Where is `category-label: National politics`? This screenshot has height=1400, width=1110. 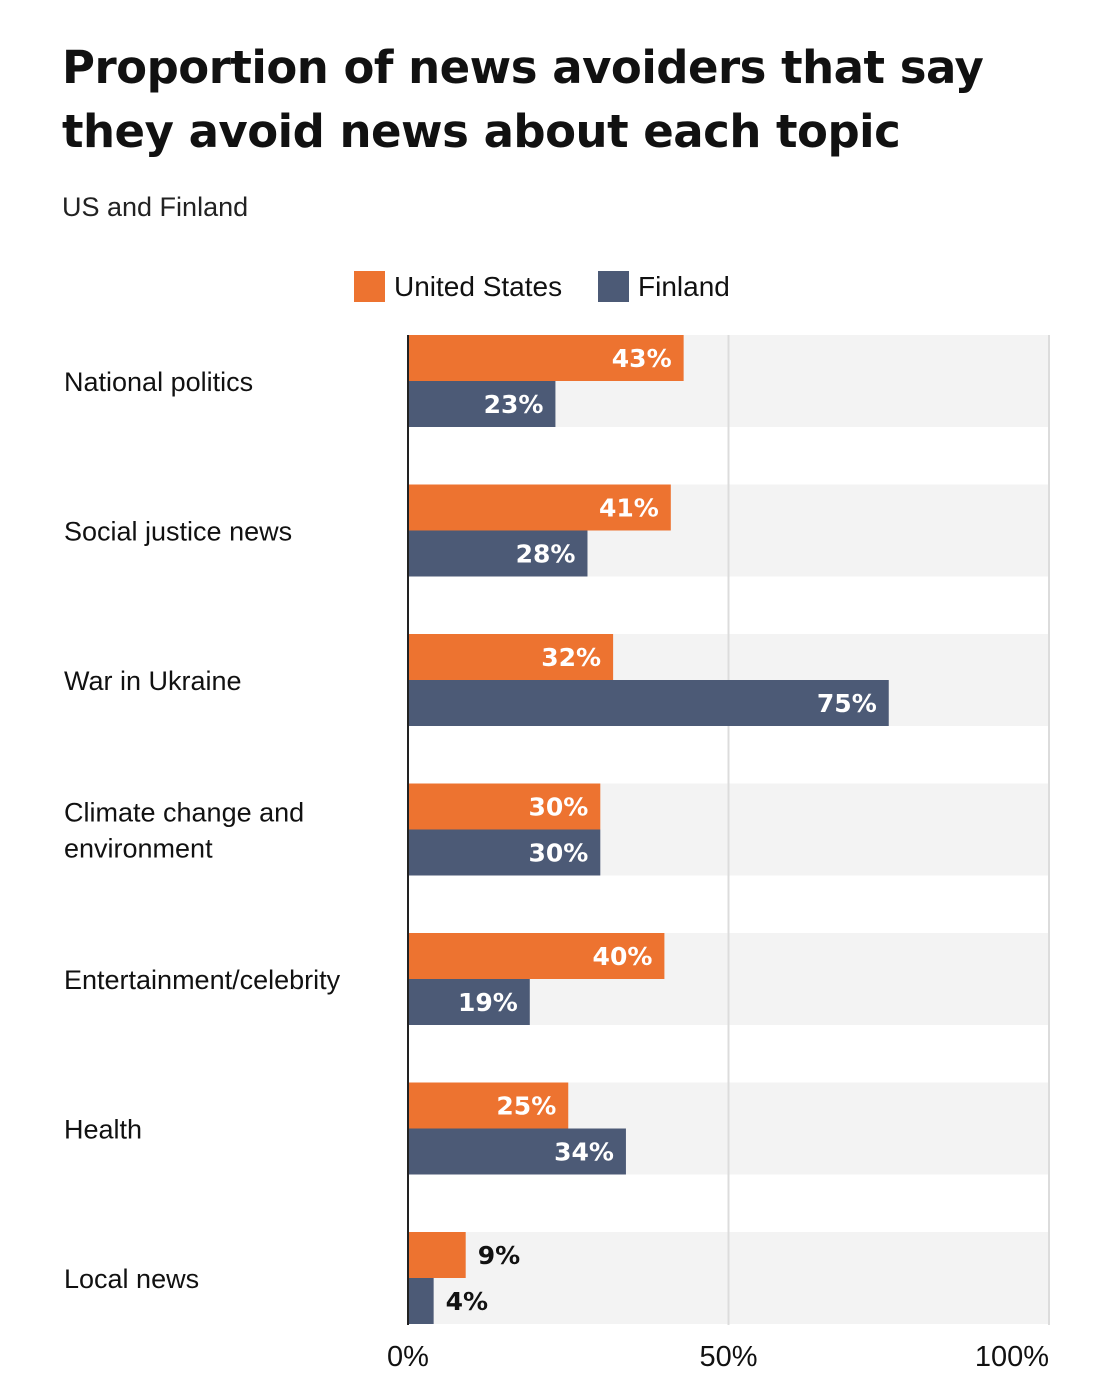 category-label: National politics is located at coordinates (158, 382).